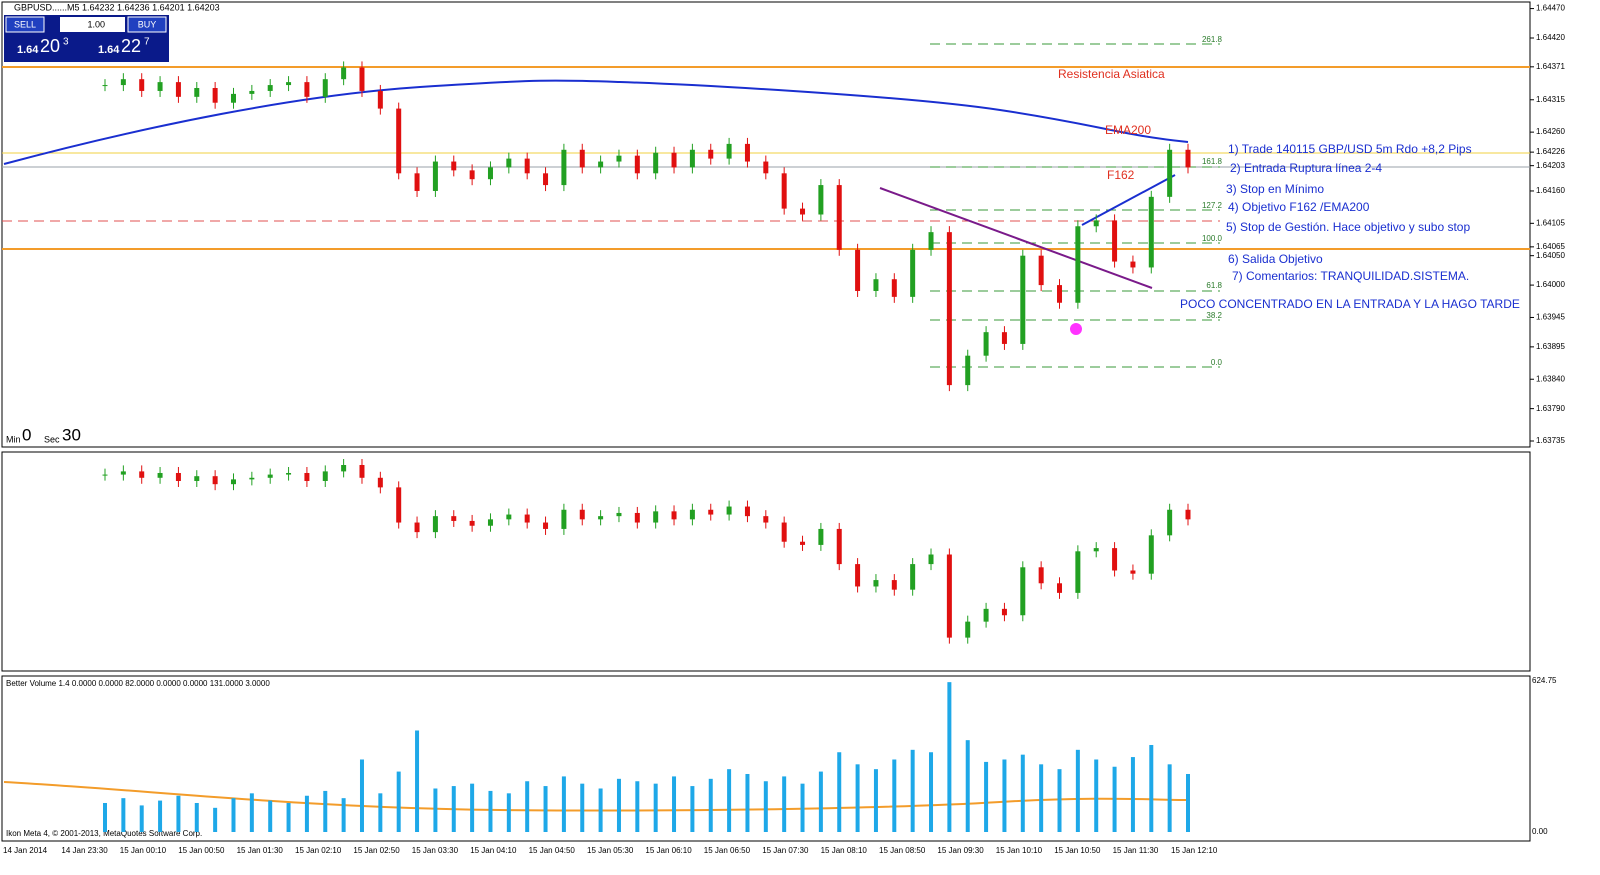  I want to click on price-label: 1.64000, so click(1550, 284).